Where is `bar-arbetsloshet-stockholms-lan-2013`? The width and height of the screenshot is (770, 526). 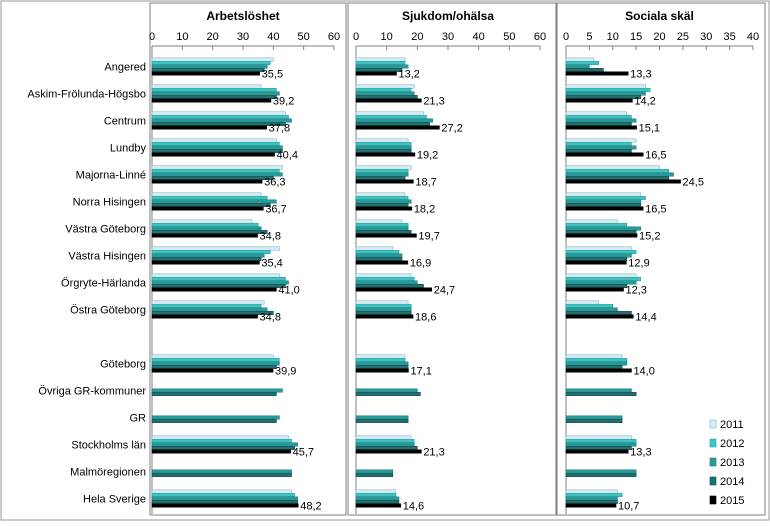 bar-arbetsloshet-stockholms-lan-2013 is located at coordinates (224, 444).